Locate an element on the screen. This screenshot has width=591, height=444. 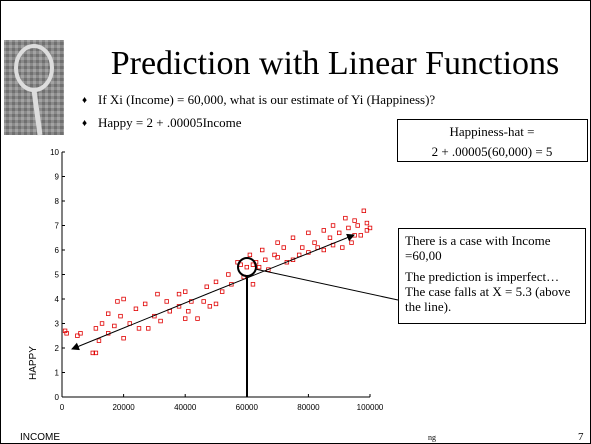
formula-box is located at coordinates (492, 140).